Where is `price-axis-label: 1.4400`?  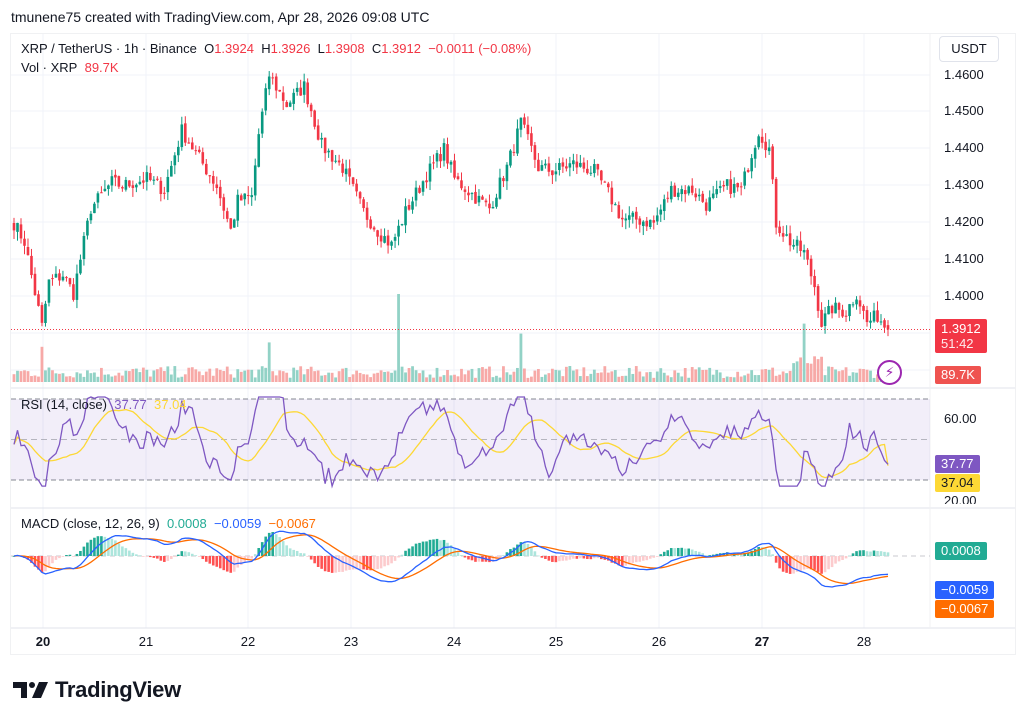 price-axis-label: 1.4400 is located at coordinates (964, 147).